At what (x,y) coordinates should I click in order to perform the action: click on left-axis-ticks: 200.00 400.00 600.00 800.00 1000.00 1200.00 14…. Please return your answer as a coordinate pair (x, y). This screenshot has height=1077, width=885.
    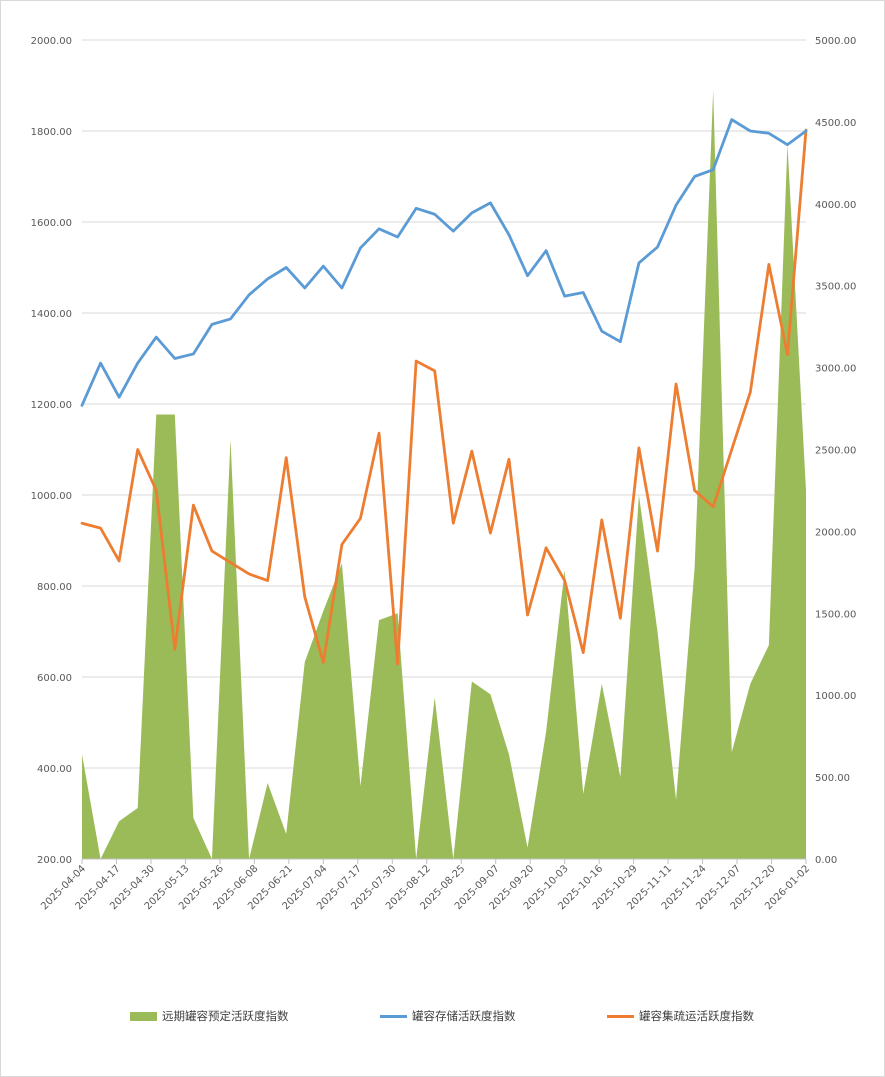
    Looking at the image, I should click on (51, 451).